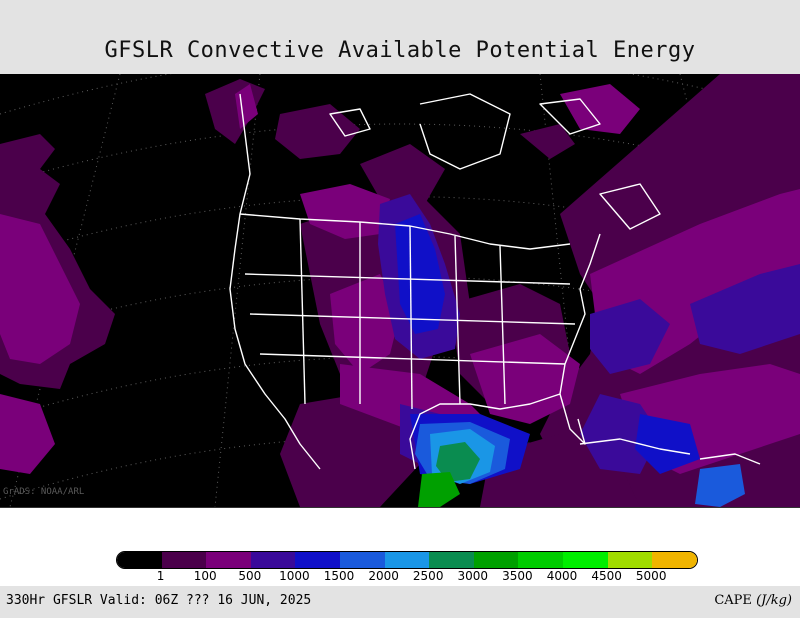 The width and height of the screenshot is (800, 618). Describe the element at coordinates (205, 576) in the screenshot. I see `colorbar-tick-label: 100` at that location.